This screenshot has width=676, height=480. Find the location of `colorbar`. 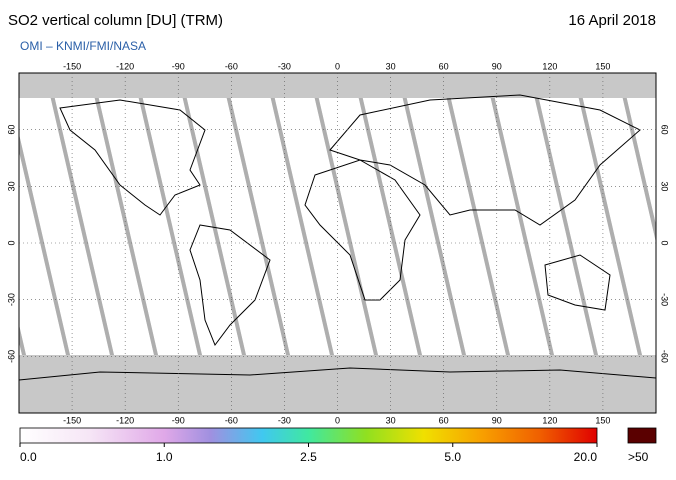

colorbar is located at coordinates (308, 435).